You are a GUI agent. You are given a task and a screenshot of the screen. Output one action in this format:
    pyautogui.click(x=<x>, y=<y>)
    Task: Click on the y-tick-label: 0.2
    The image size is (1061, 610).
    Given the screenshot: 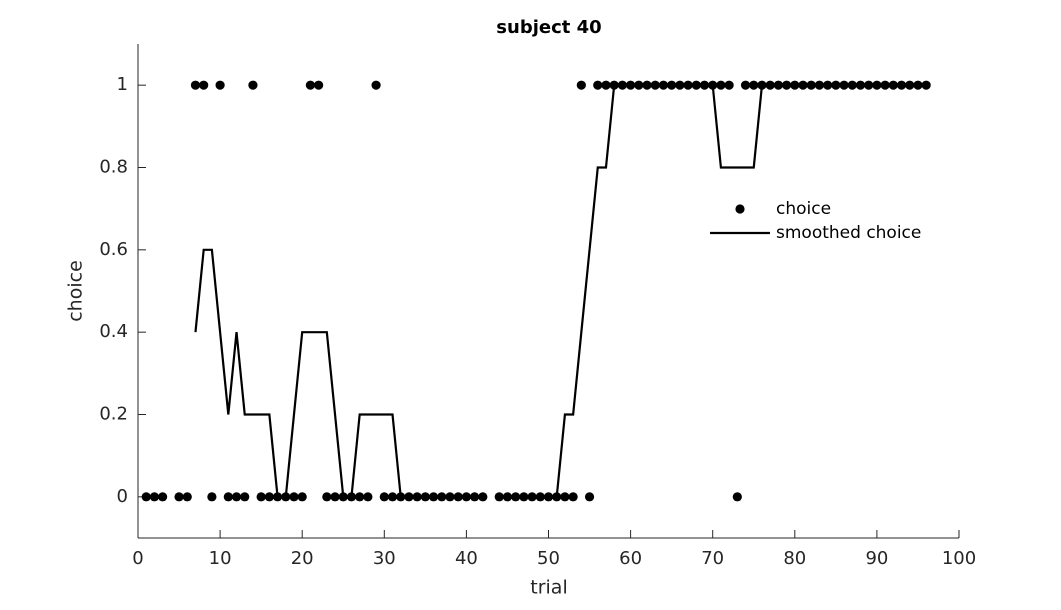 What is the action you would take?
    pyautogui.click(x=113, y=414)
    